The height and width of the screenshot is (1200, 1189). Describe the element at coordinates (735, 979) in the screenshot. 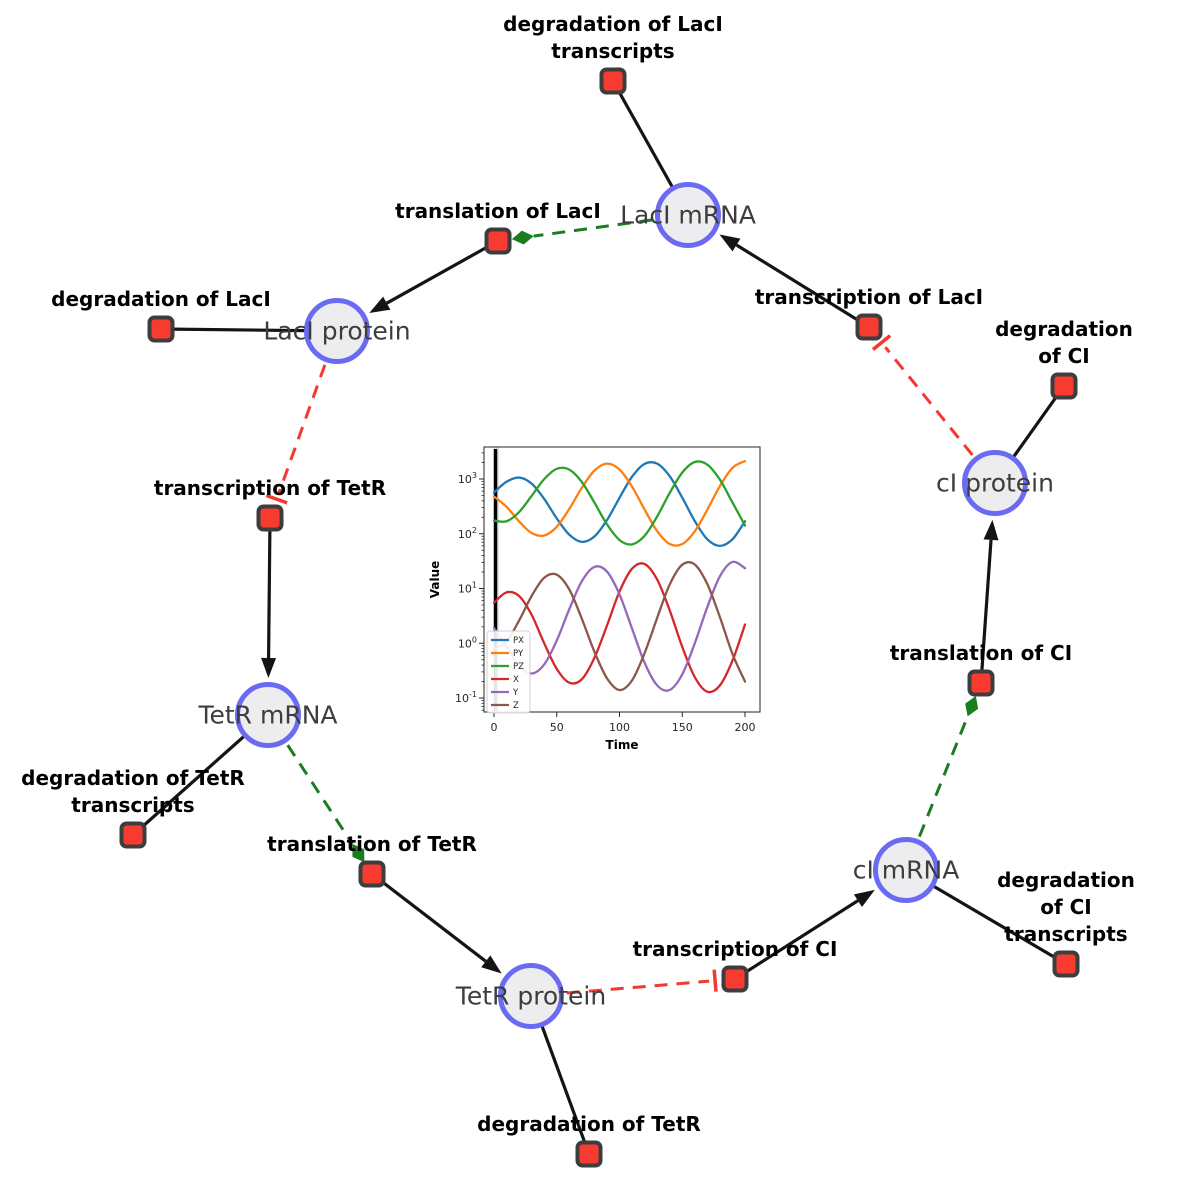

I see `reaction-node-transcription-ci` at that location.